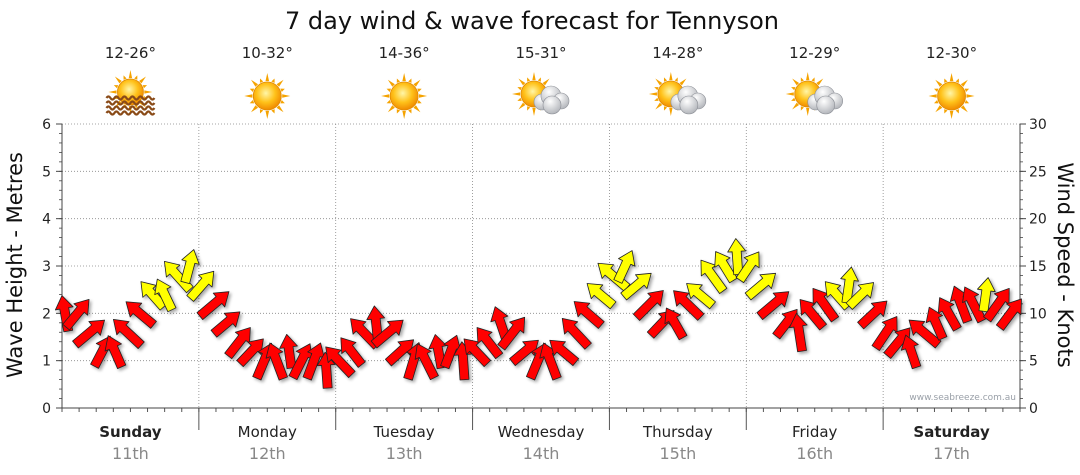 Image resolution: width=1080 pixels, height=475 pixels. Describe the element at coordinates (267, 53) in the screenshot. I see `temperature-label: 10-32°` at that location.